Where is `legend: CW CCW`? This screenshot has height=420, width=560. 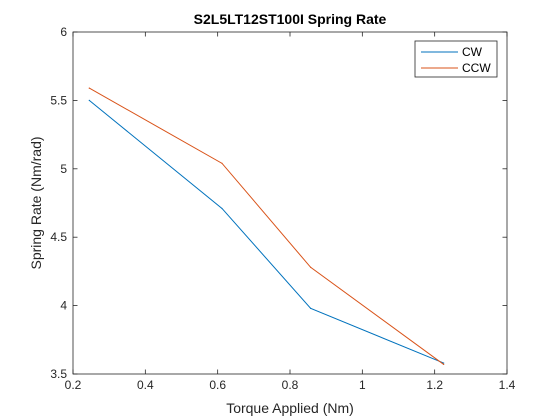 legend: CW CCW is located at coordinates (456, 59).